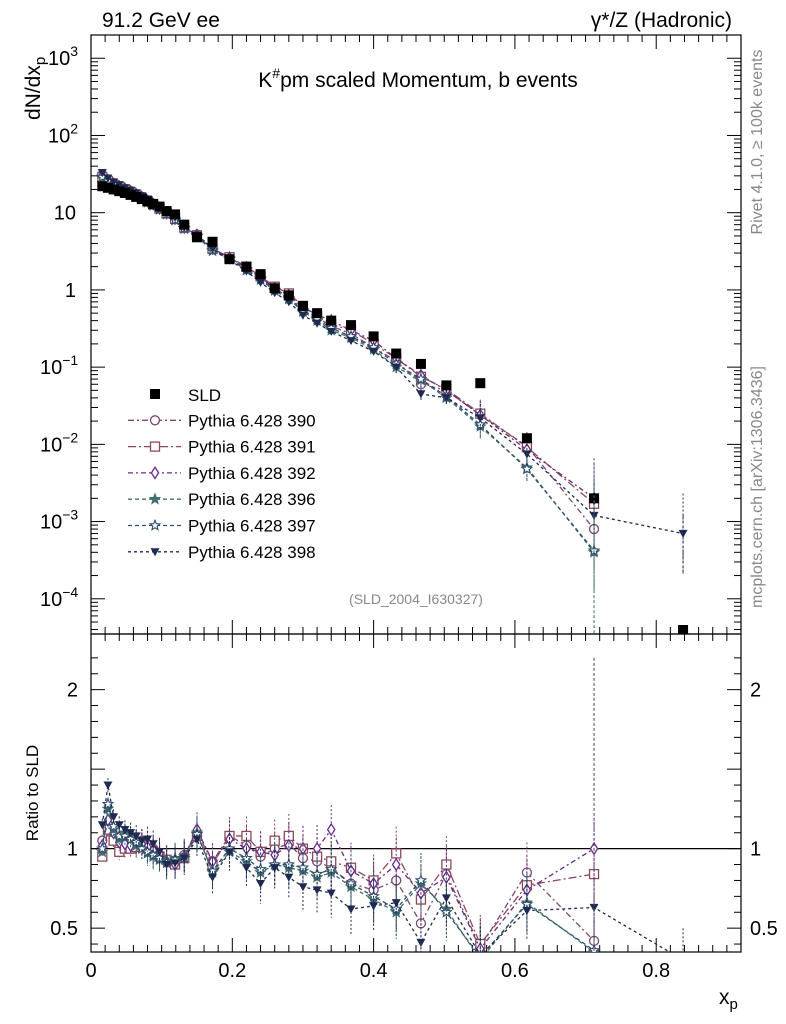  What do you see at coordinates (63, 56) in the screenshot?
I see `y-tick-label: 10³` at bounding box center [63, 56].